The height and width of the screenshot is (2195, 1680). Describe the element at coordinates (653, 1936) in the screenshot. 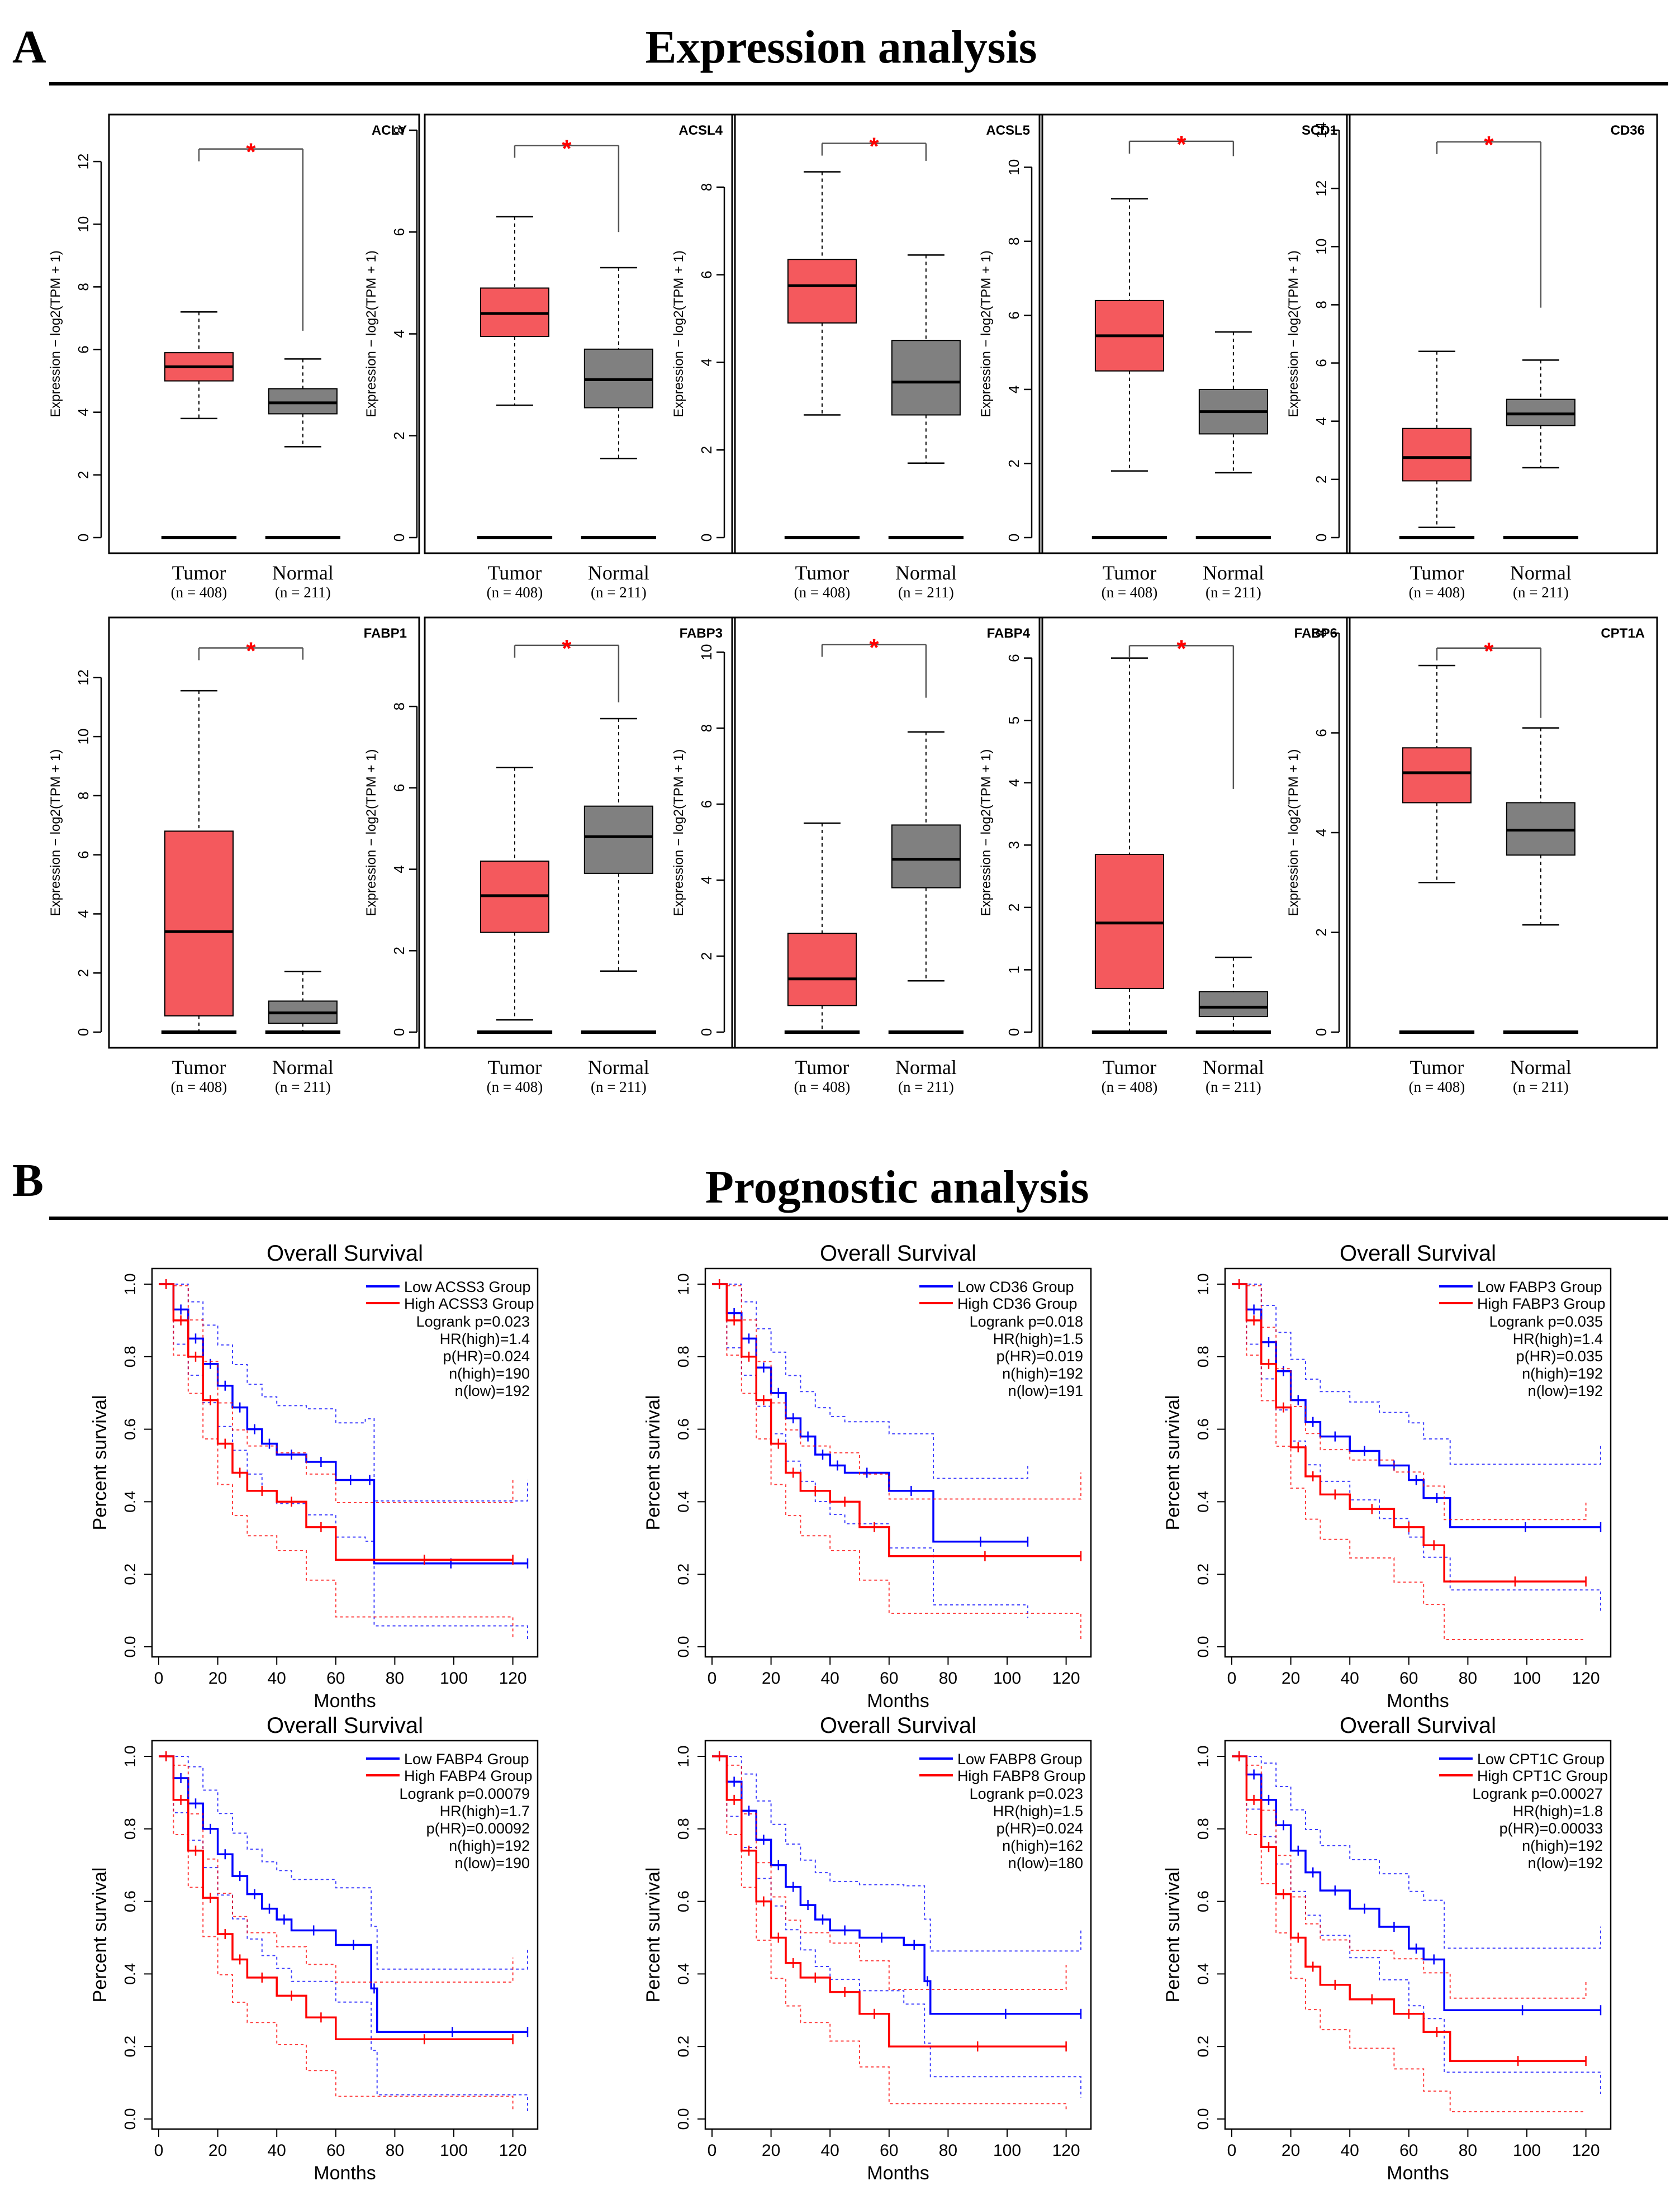

I see `y-axis-label: Percent survival` at that location.